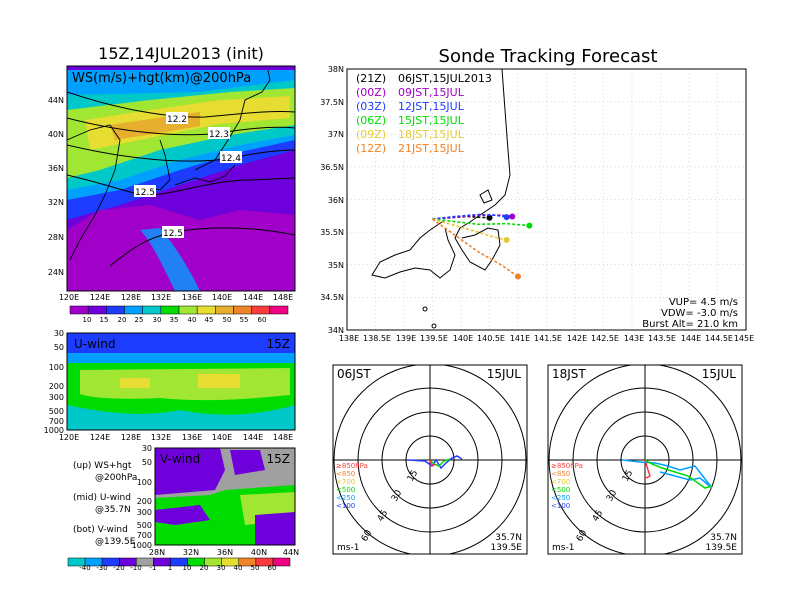 Image resolution: width=792 pixels, height=612 pixels. Describe the element at coordinates (232, 120) in the screenshot. I see `japan-coastline` at that location.